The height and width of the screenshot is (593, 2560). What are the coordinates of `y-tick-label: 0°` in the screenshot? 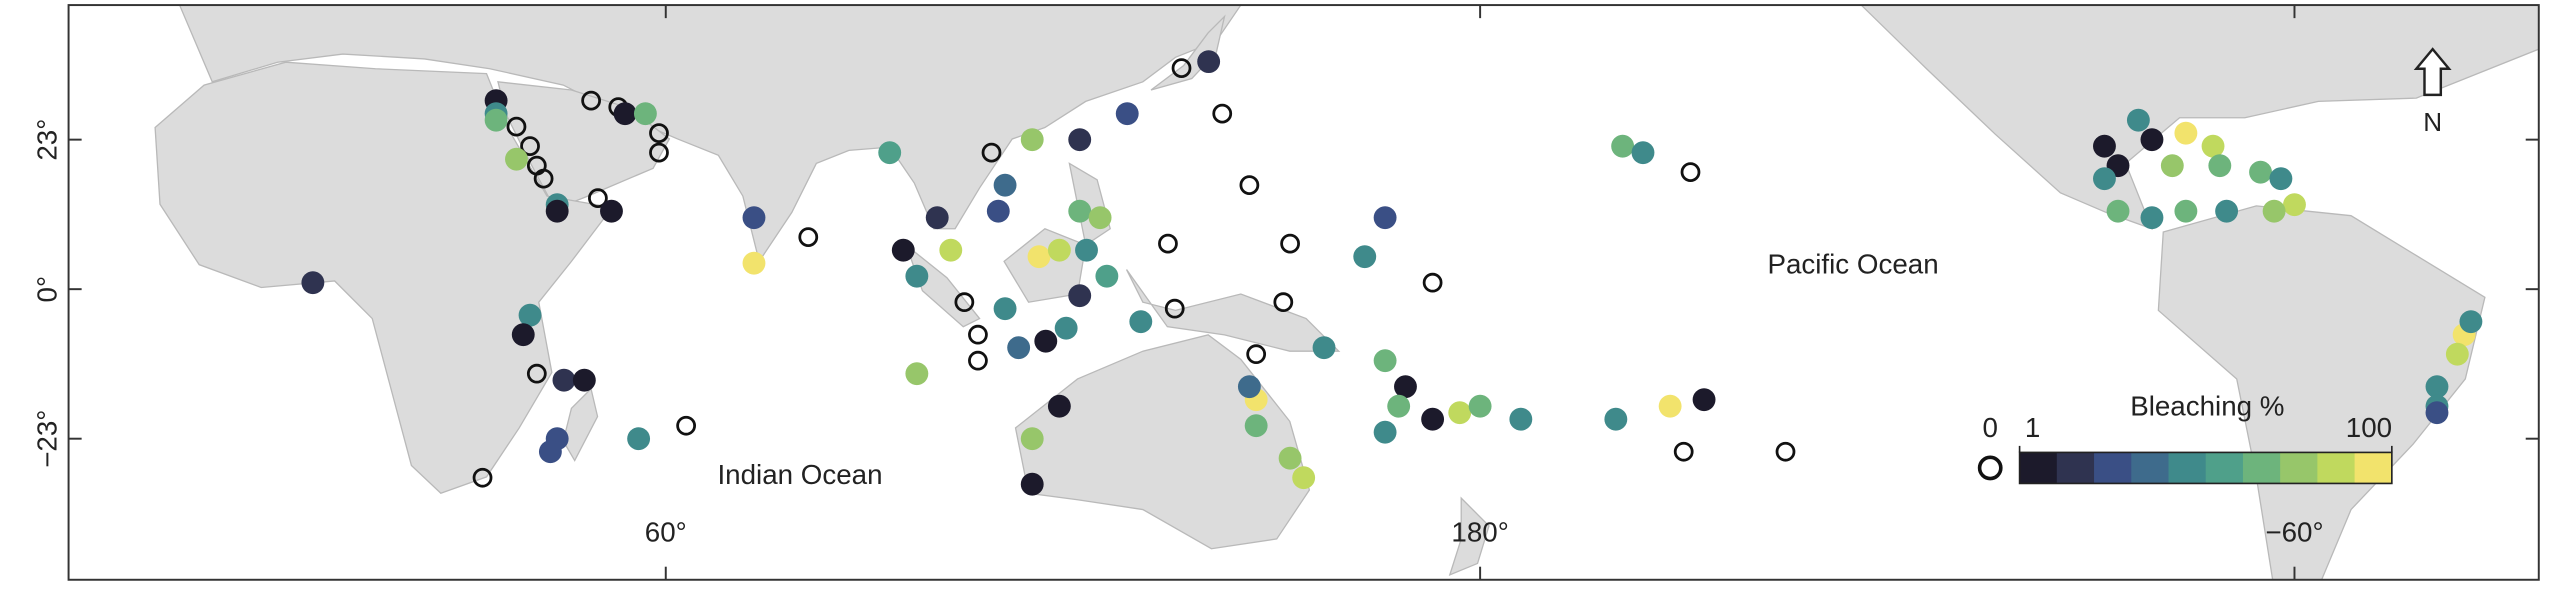 It's located at (46, 289).